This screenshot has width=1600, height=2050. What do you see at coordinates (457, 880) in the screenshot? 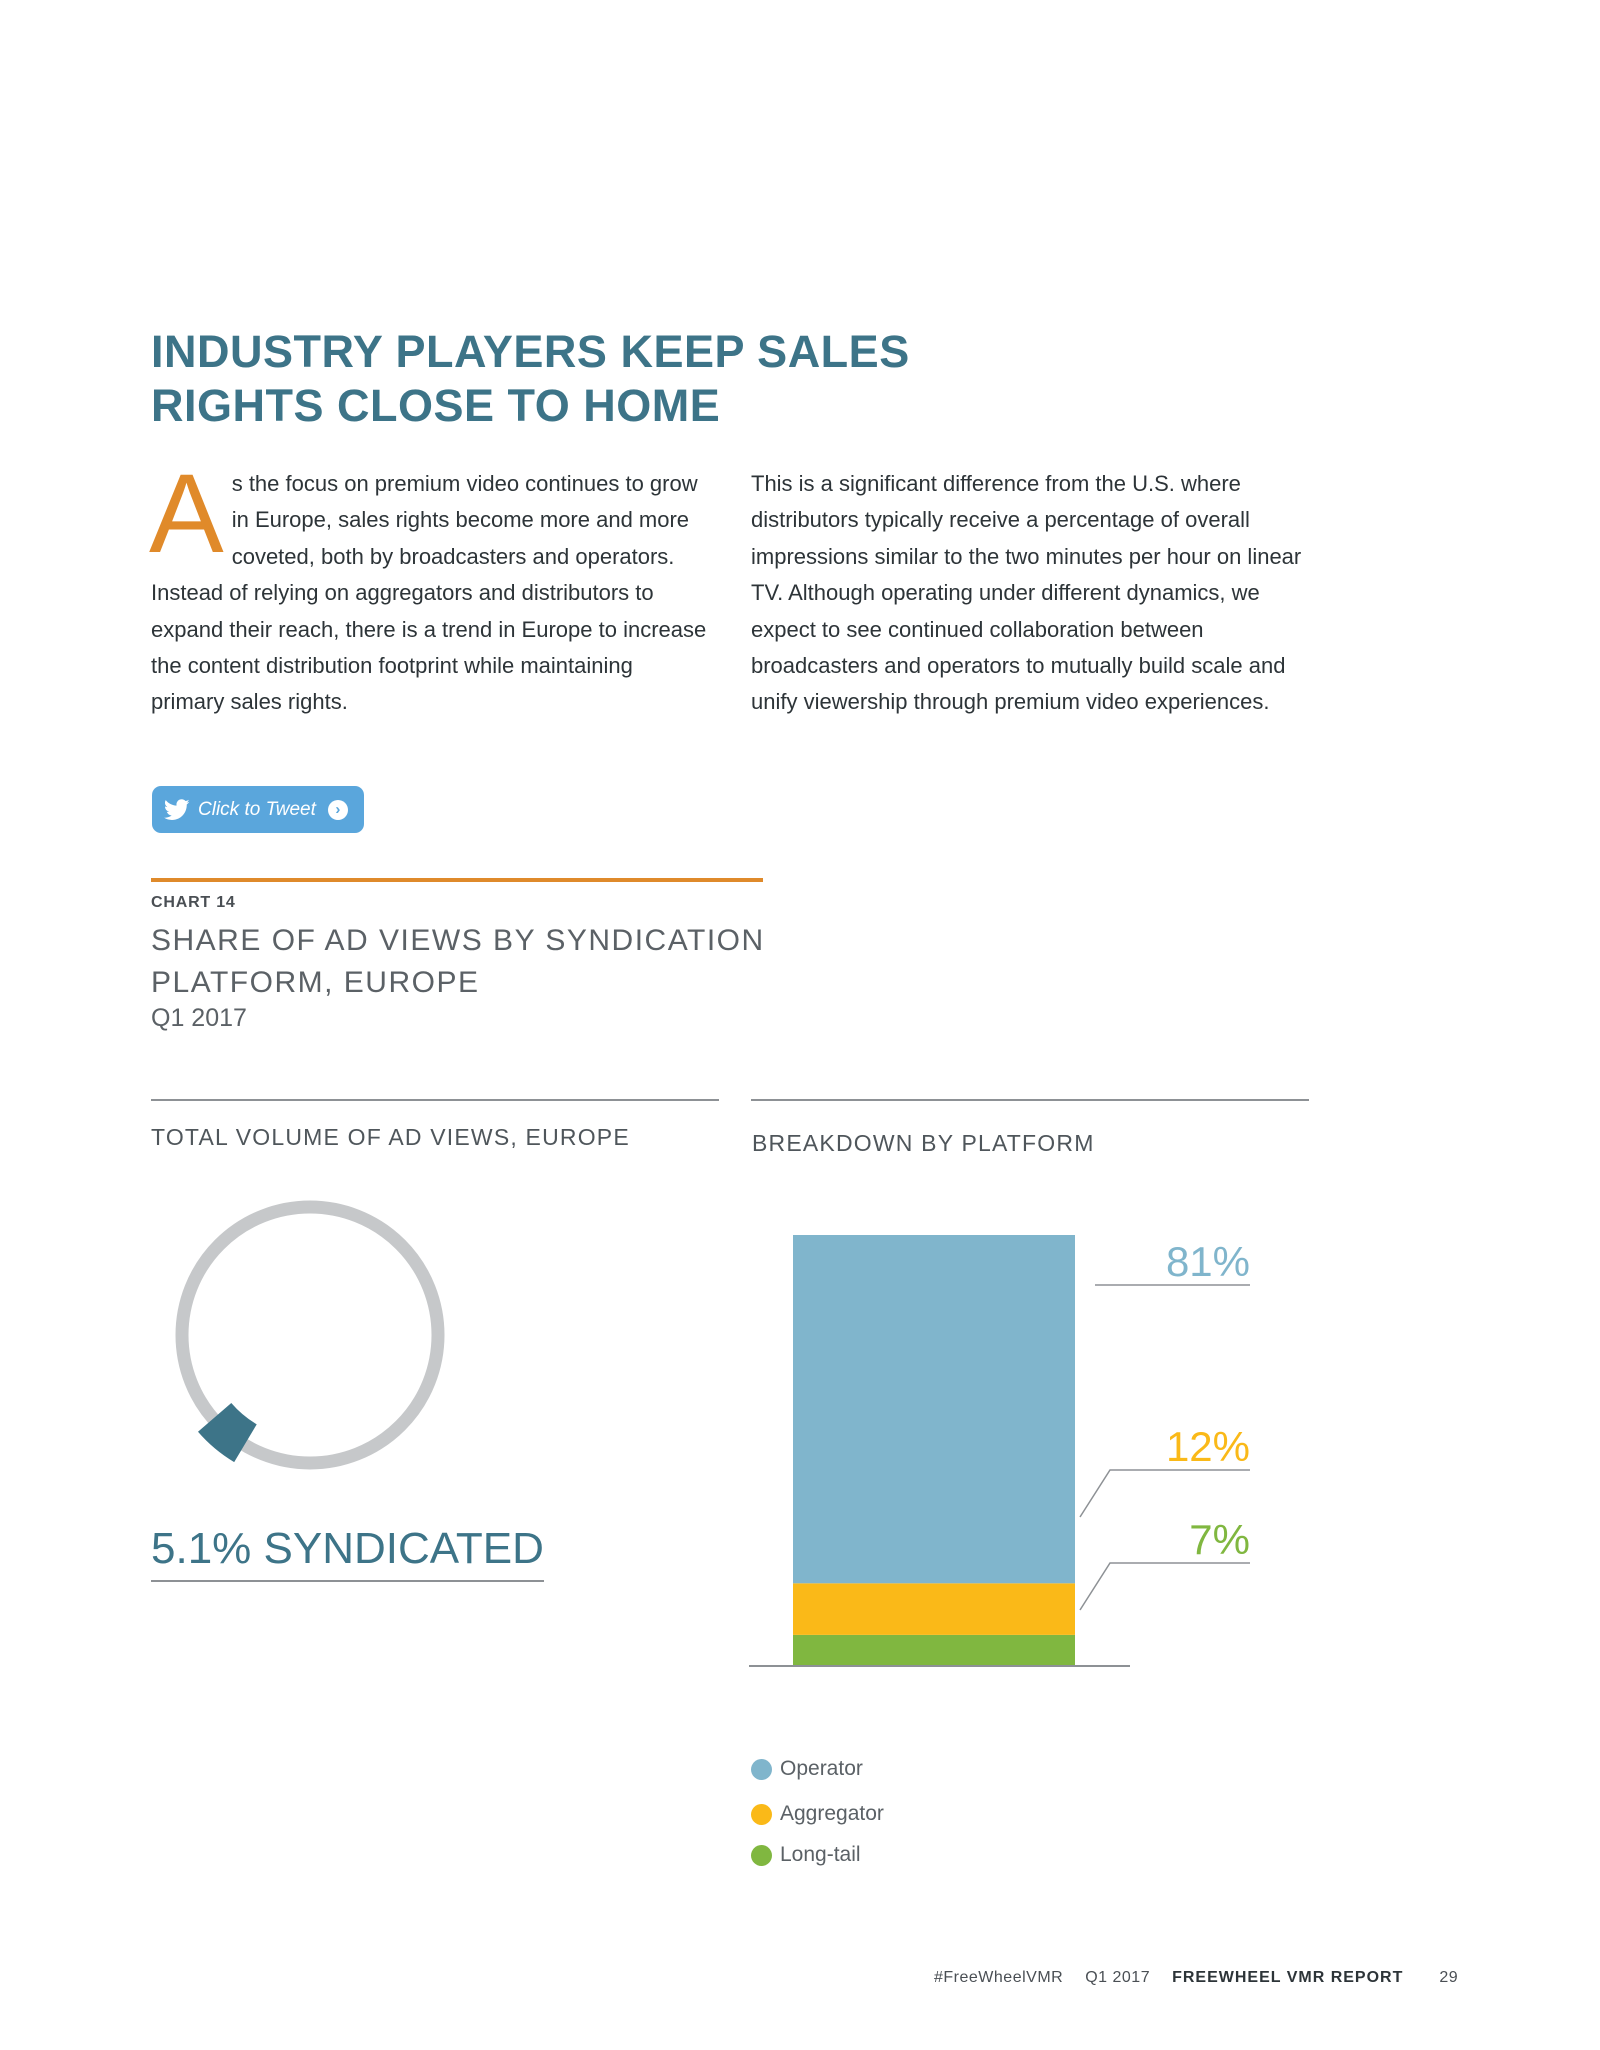
I see `section-divider` at bounding box center [457, 880].